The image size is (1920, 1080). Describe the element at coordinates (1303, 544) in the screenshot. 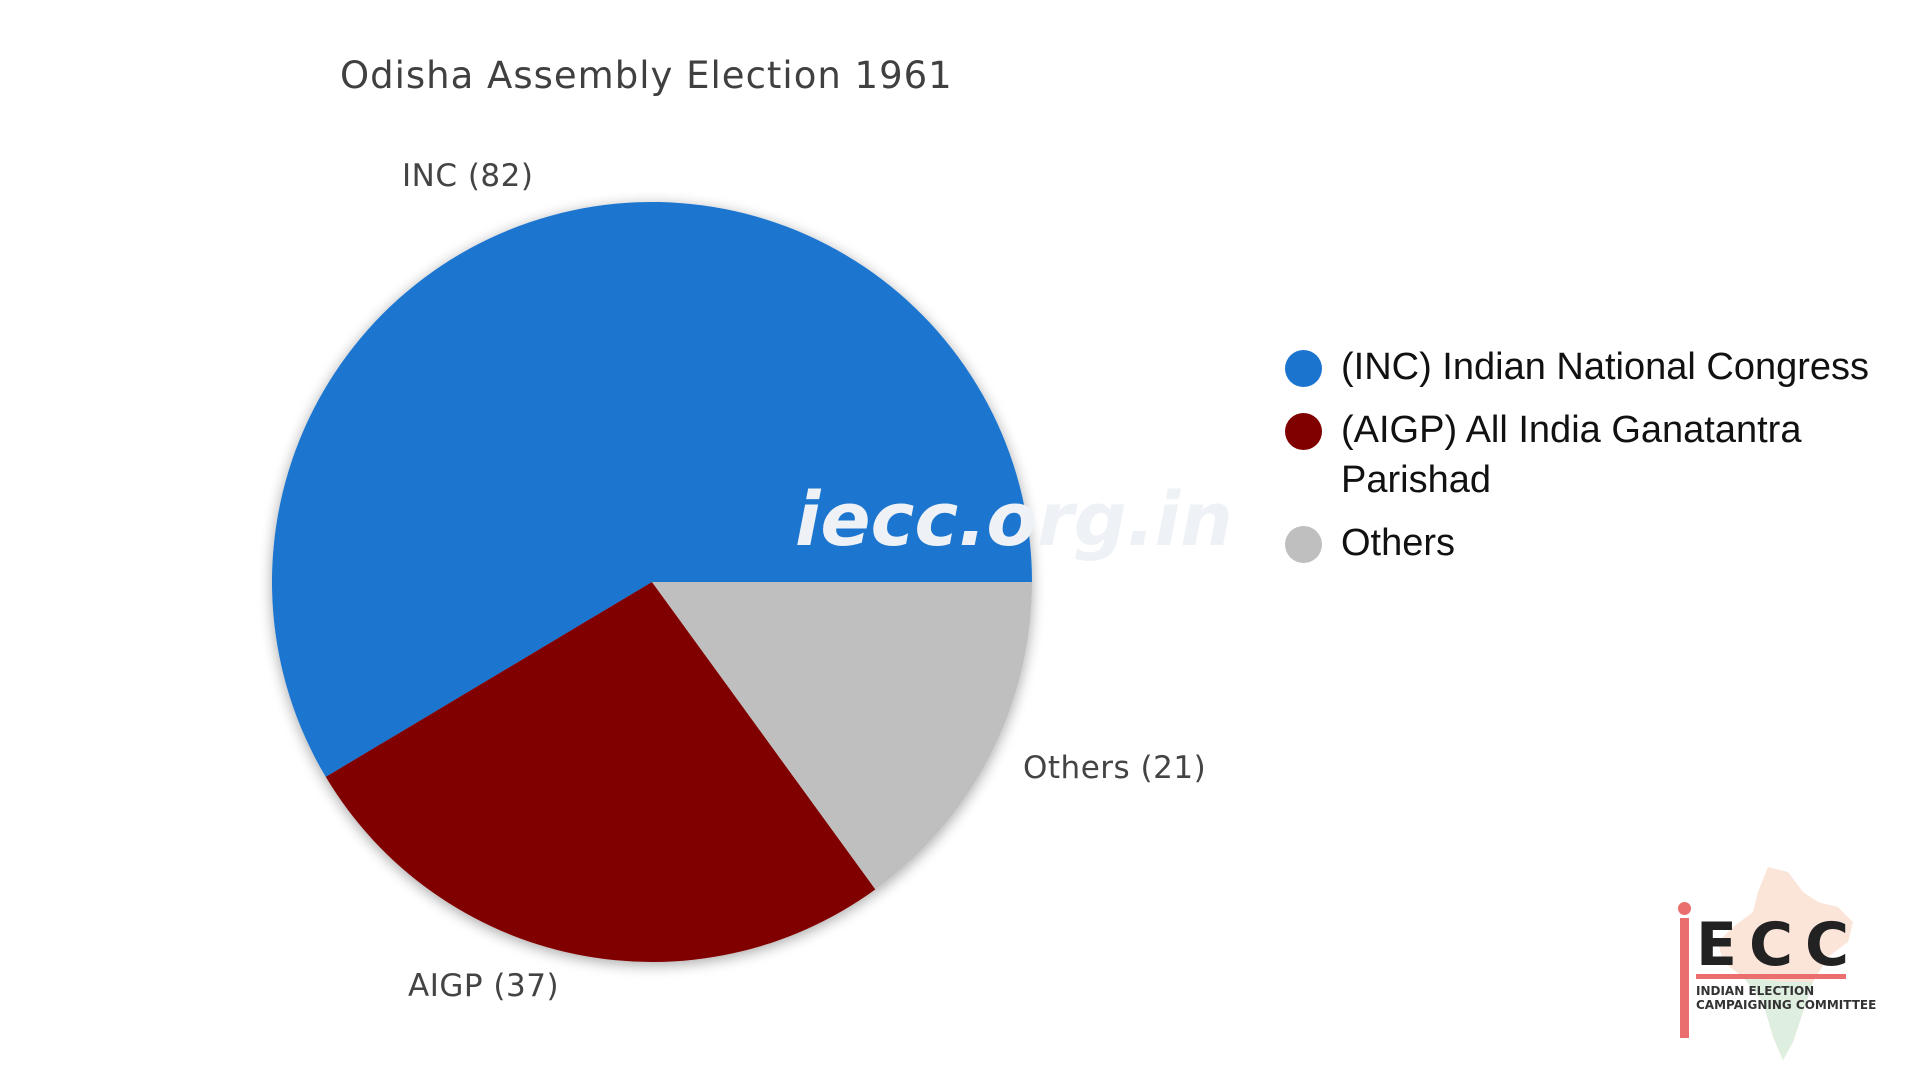

I see `legend-swatch-others` at that location.